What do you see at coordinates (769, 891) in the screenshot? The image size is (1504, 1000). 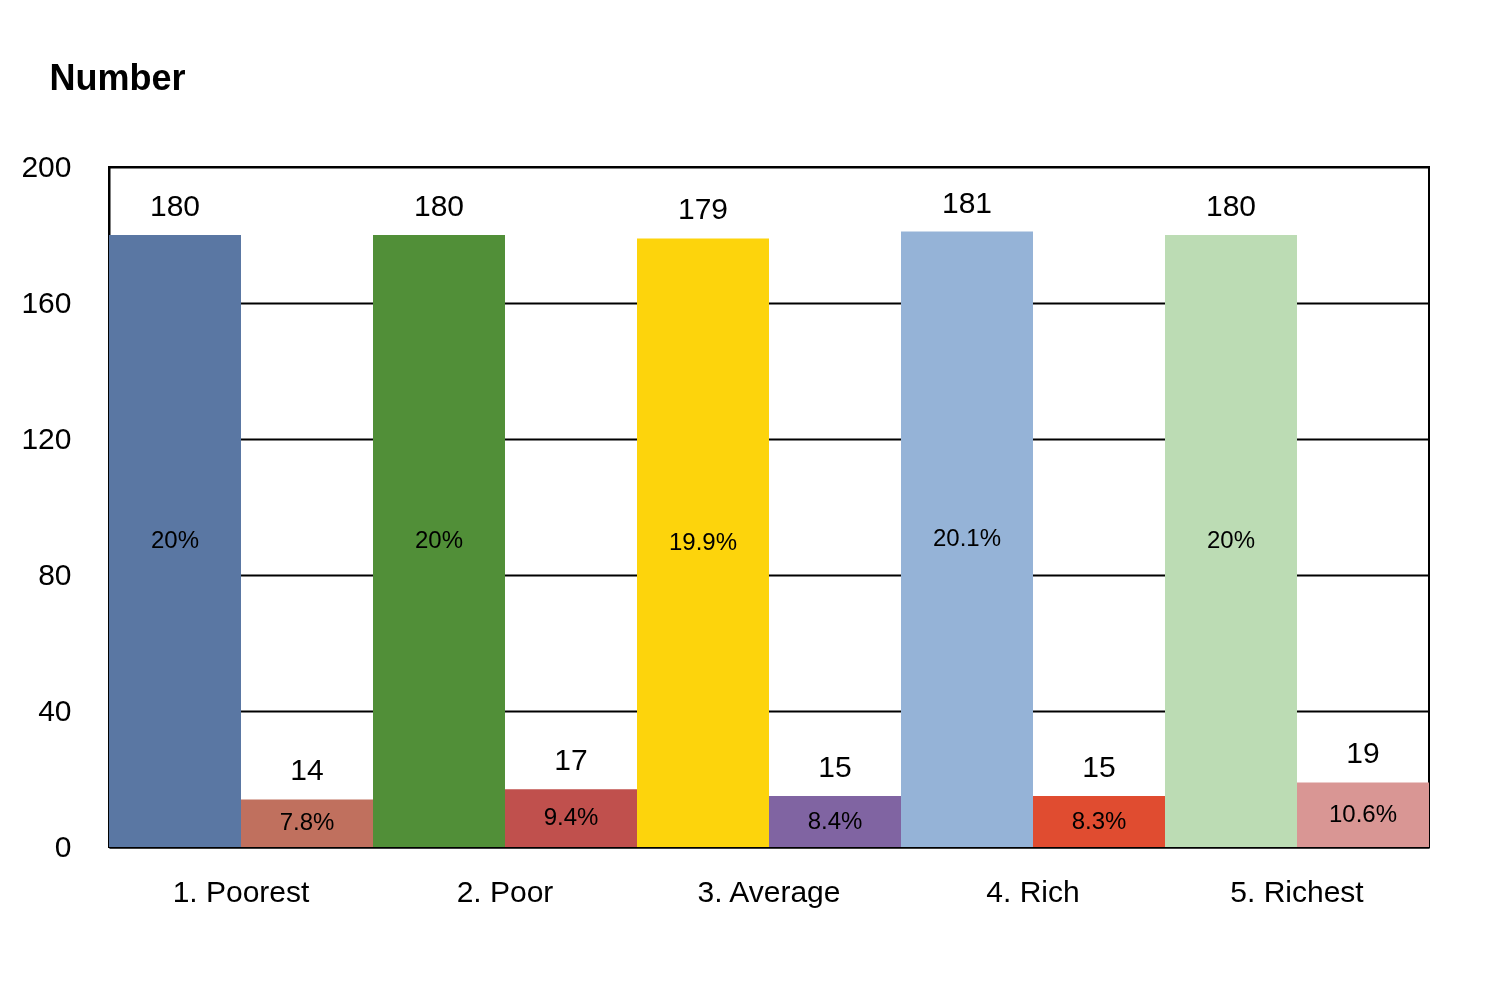 I see `x-tick-label: 3. Average` at bounding box center [769, 891].